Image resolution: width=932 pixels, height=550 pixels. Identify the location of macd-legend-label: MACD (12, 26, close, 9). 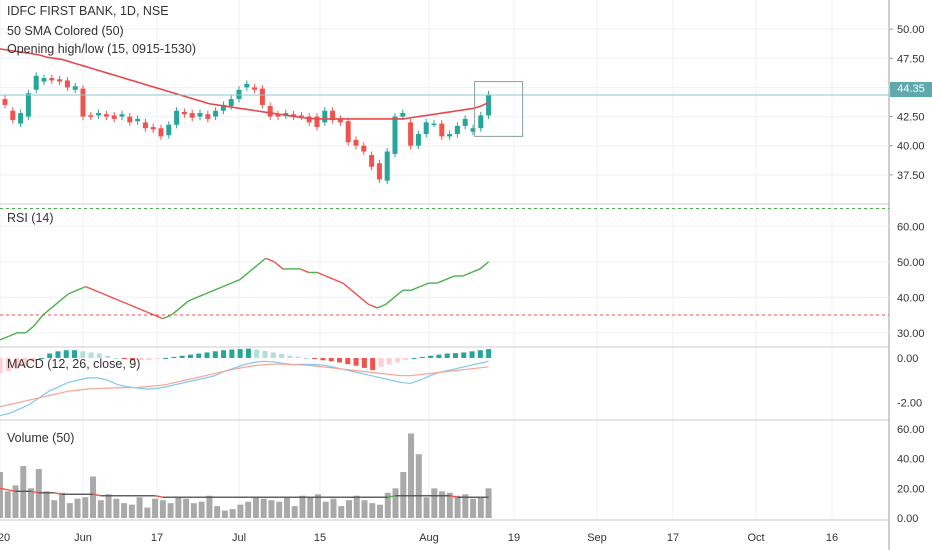
(74, 364).